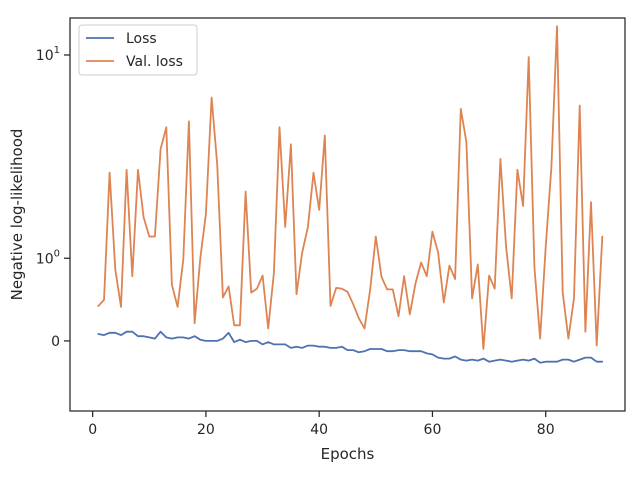 The height and width of the screenshot is (480, 640). What do you see at coordinates (348, 454) in the screenshot?
I see `x-axis-title: Epochs` at bounding box center [348, 454].